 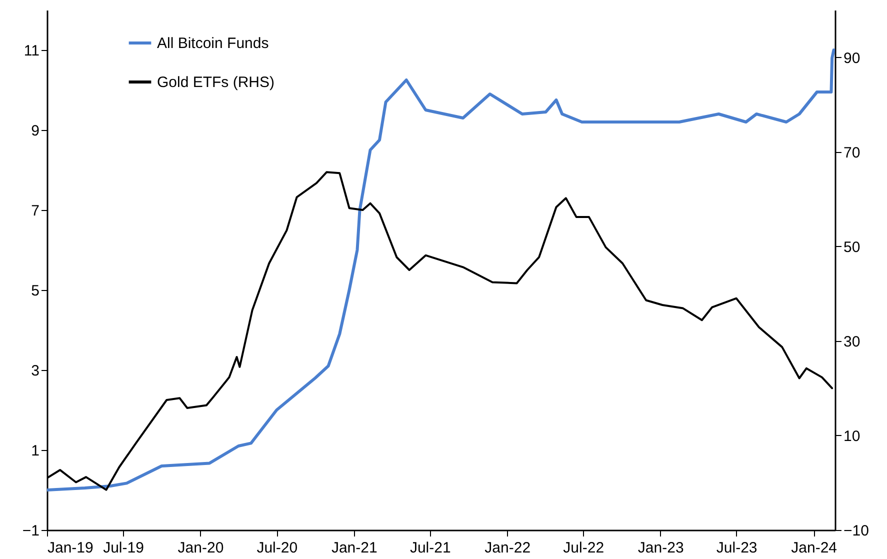 What do you see at coordinates (852, 341) in the screenshot?
I see `y2-tick-label: 30` at bounding box center [852, 341].